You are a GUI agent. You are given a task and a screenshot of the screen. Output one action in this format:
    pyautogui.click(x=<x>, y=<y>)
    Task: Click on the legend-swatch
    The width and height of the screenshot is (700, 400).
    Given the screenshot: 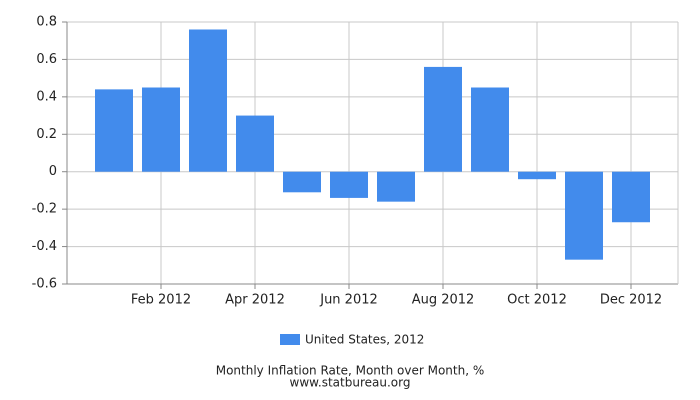 What is the action you would take?
    pyautogui.click(x=290, y=339)
    